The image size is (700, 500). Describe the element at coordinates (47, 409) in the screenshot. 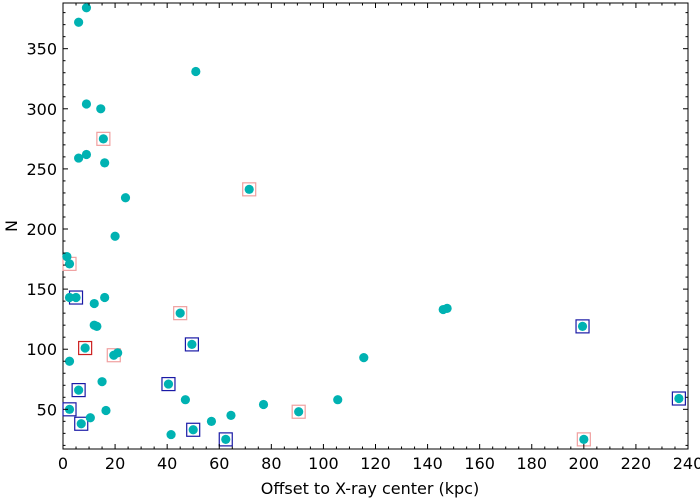

I see `y-tick-label: 50` at that location.